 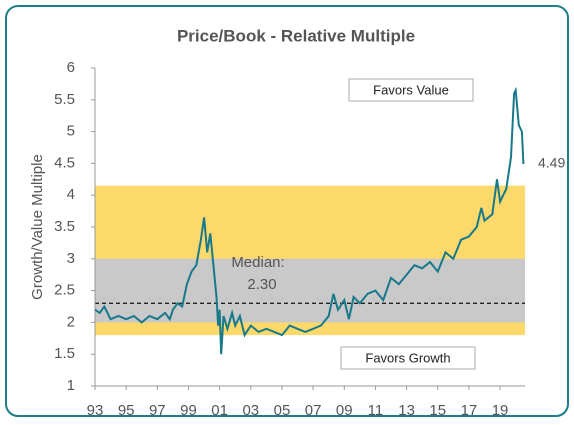 I want to click on median-label: Median:, so click(x=257, y=262).